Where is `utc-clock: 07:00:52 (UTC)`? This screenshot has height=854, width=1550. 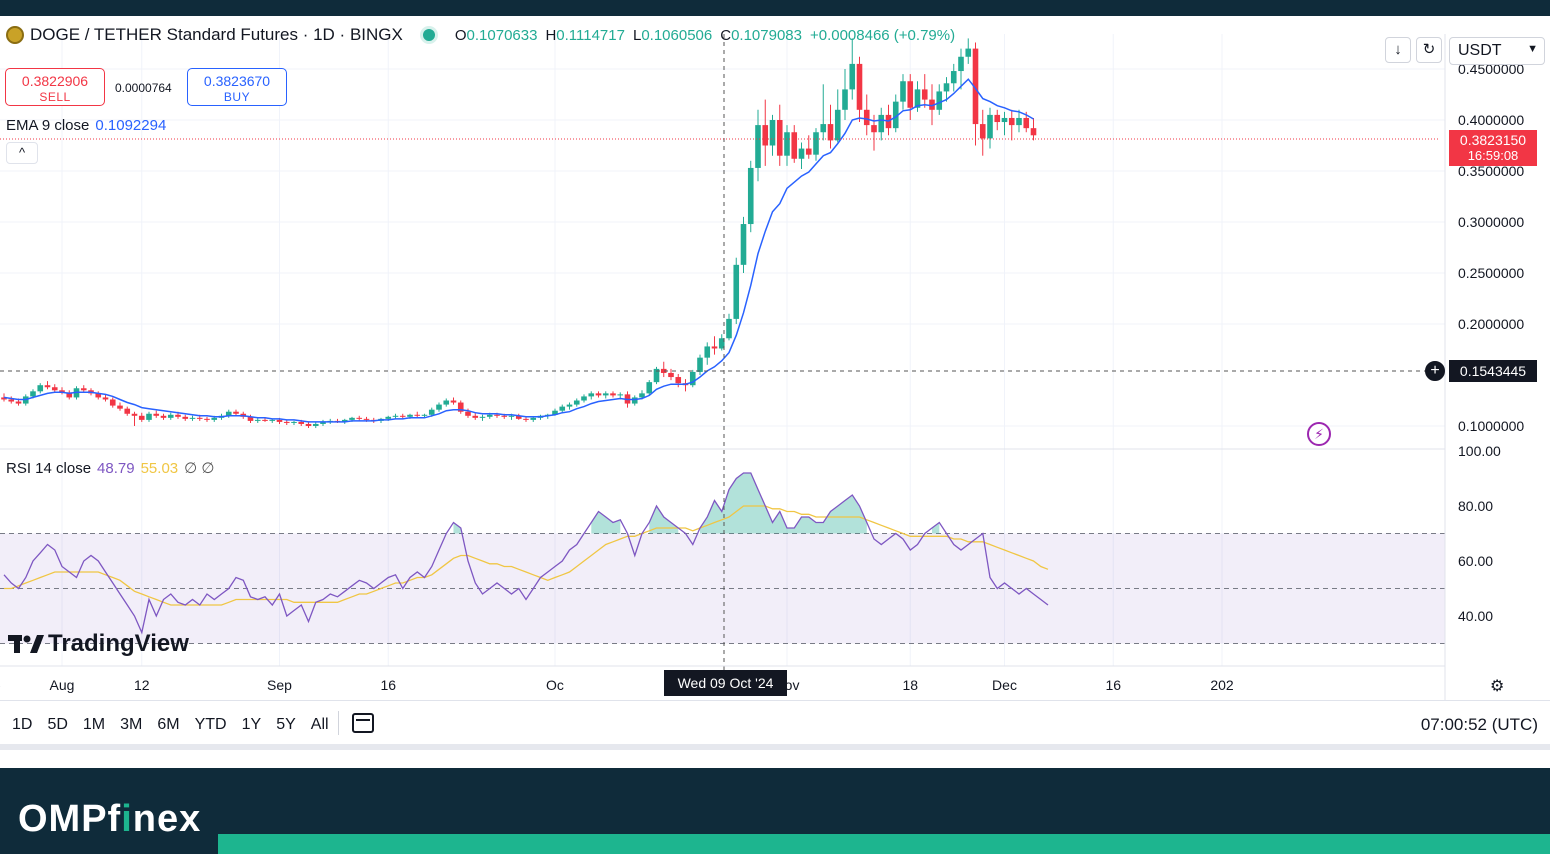 utc-clock: 07:00:52 (UTC) is located at coordinates (1479, 724).